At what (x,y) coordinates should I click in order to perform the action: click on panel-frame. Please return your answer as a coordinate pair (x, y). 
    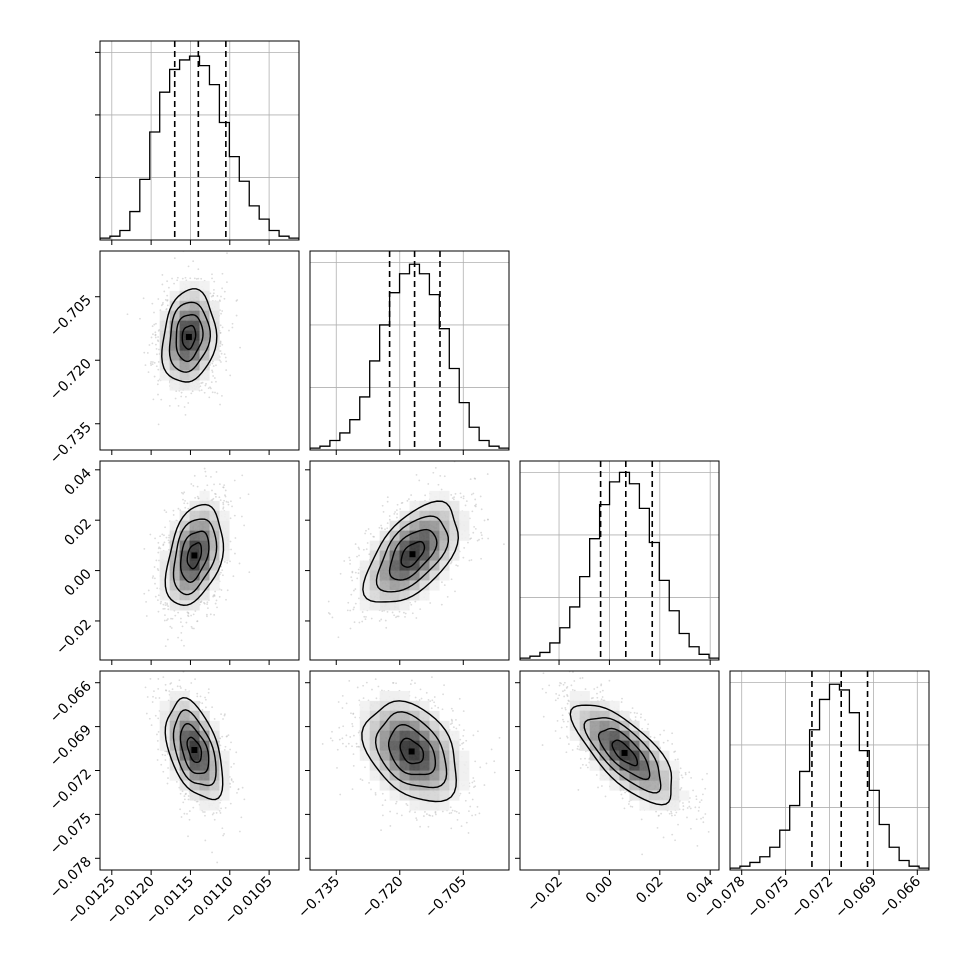
    Looking at the image, I should click on (199, 350).